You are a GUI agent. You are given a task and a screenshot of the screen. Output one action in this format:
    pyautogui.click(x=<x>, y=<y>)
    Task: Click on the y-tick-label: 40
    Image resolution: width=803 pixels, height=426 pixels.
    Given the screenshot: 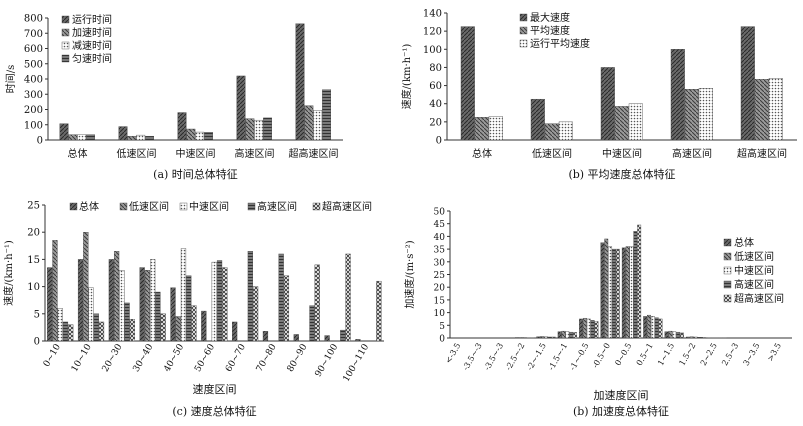 What is the action you would take?
    pyautogui.click(x=435, y=104)
    